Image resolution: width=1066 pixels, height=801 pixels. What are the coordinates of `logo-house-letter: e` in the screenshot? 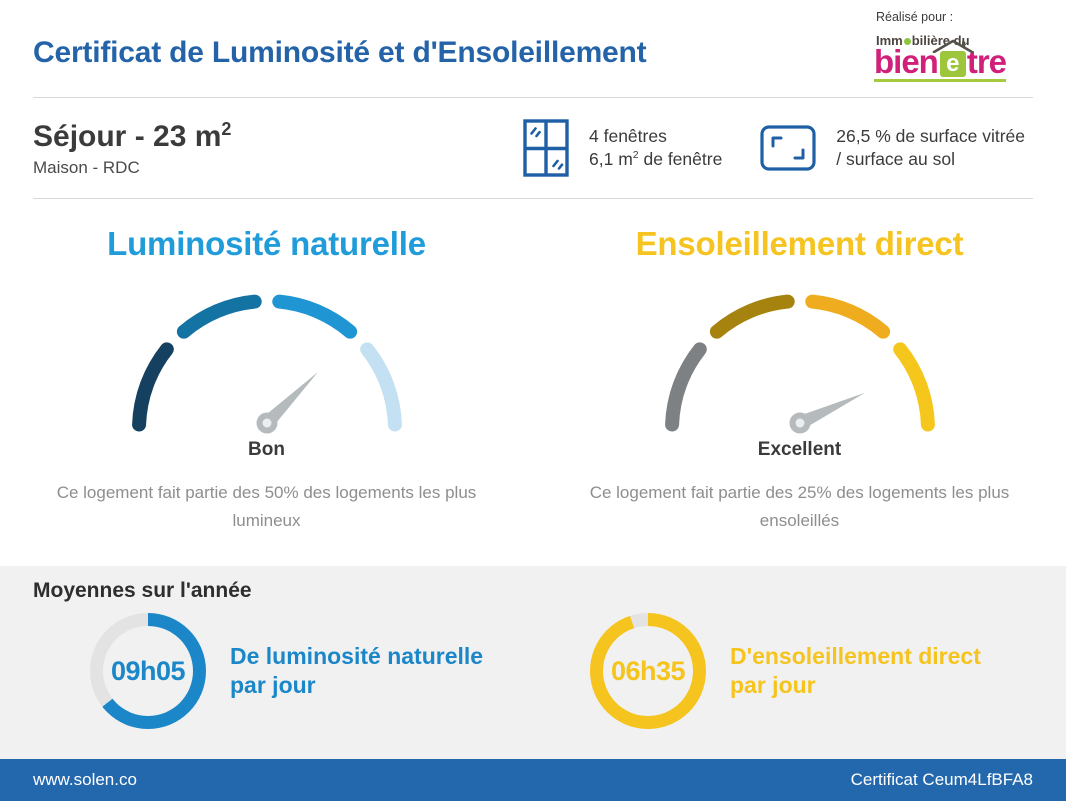 It's located at (953, 63).